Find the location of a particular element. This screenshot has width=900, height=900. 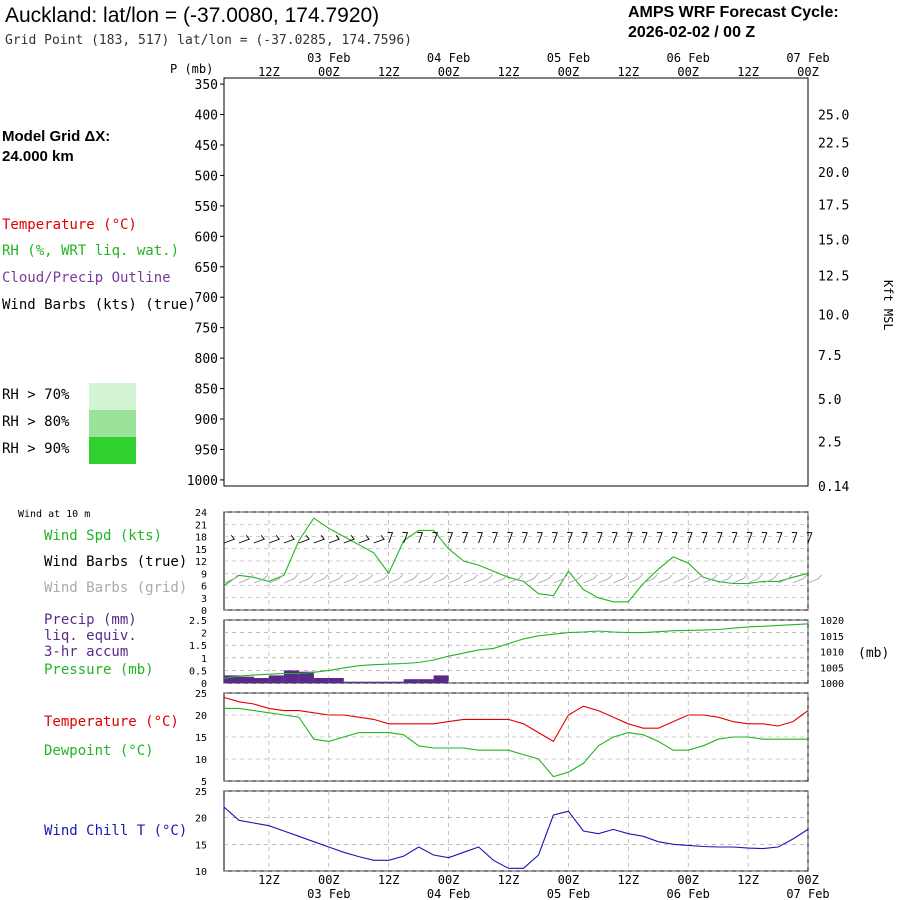

legend-dewpoint: Dewpoint (°C) is located at coordinates (99, 751).